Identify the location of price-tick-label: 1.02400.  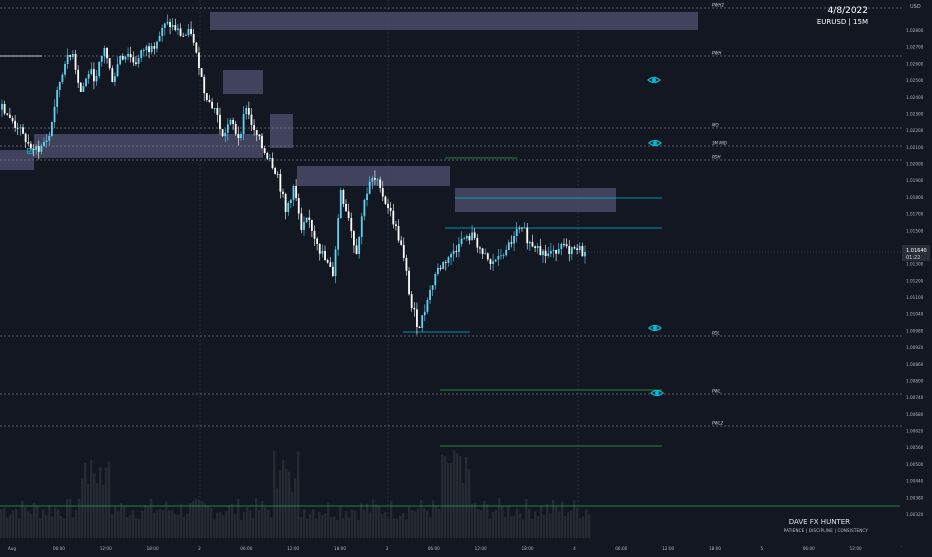
(915, 97).